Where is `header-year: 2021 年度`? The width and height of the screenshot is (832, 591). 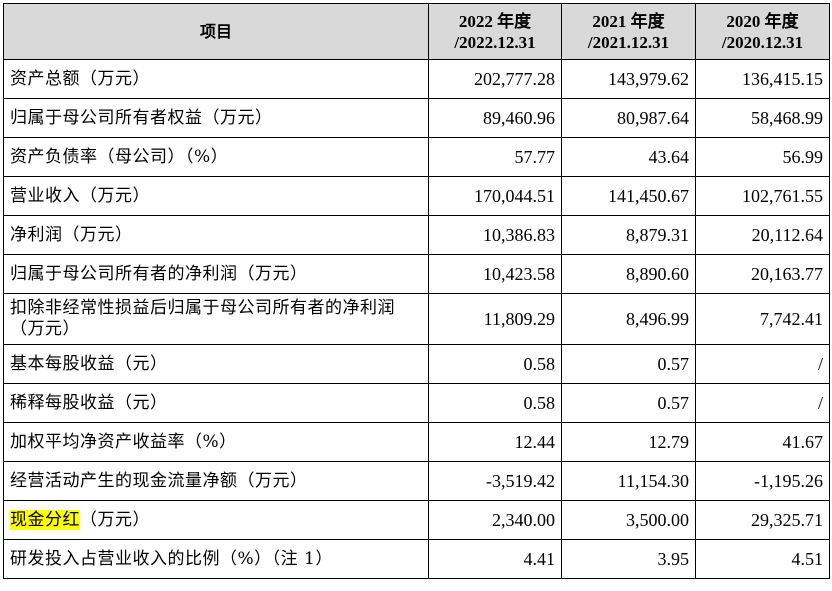 header-year: 2021 年度 is located at coordinates (628, 21).